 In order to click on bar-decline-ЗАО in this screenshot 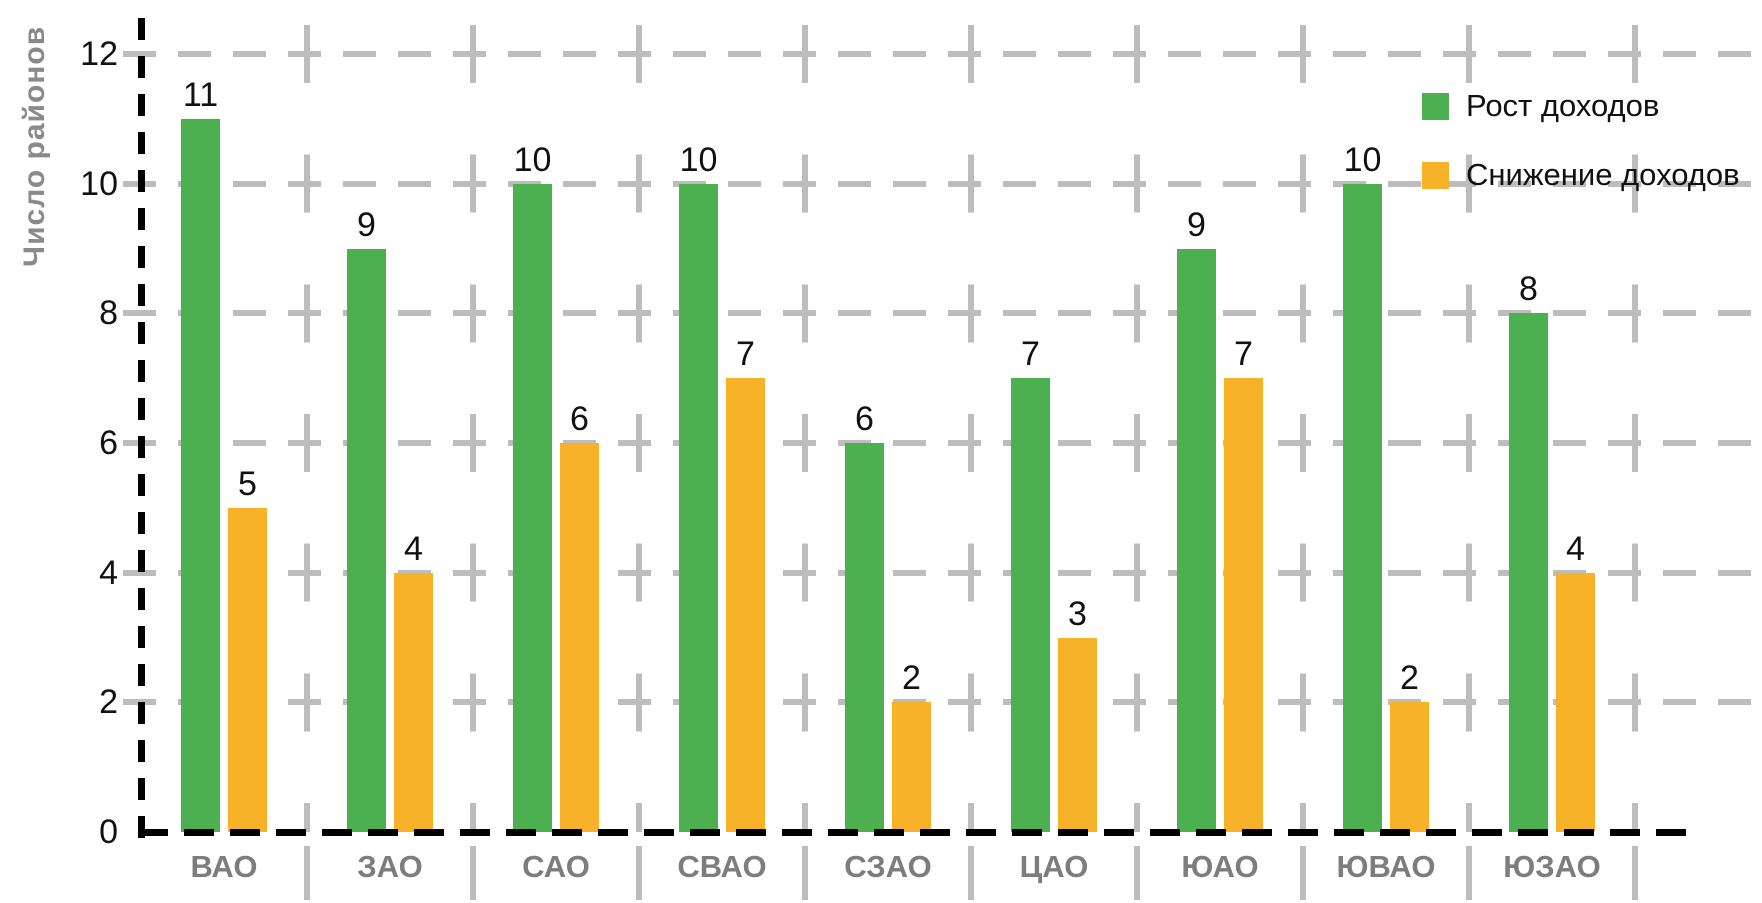, I will do `click(413, 702)`.